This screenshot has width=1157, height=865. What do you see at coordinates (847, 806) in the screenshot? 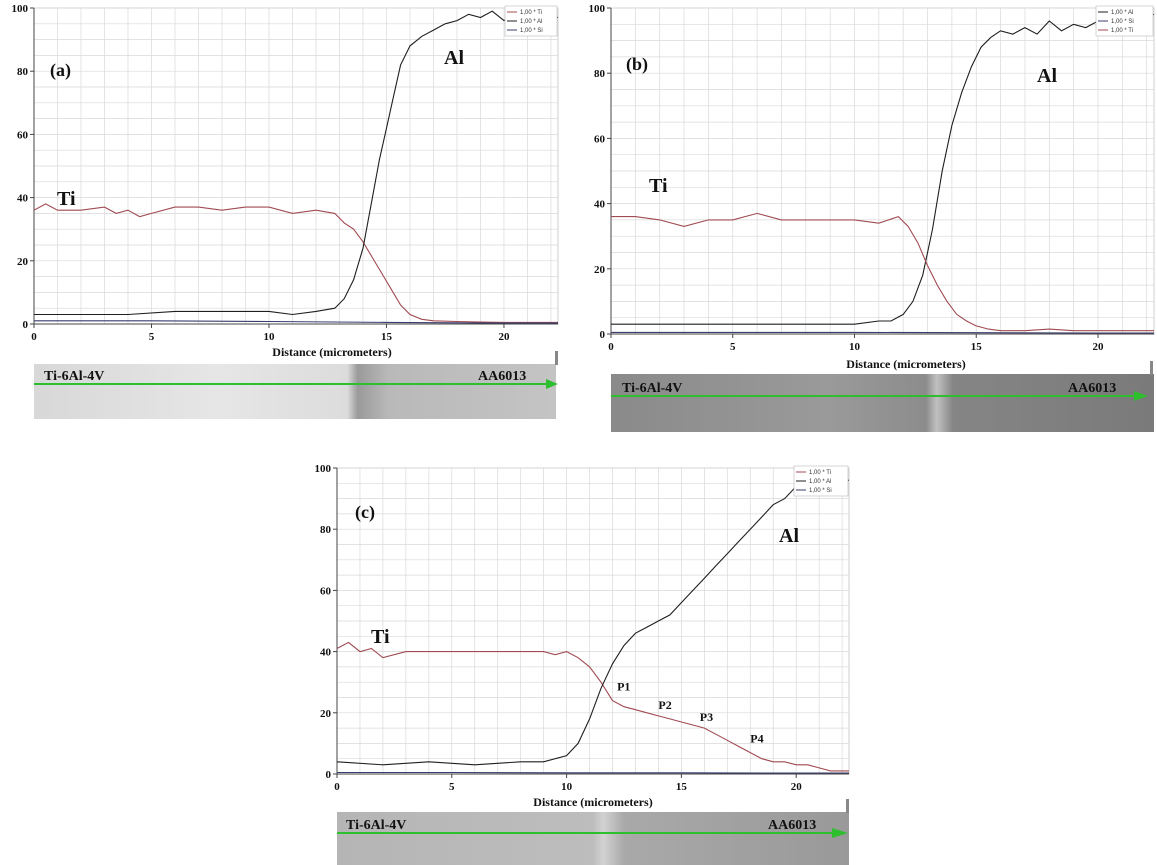
I see `panel-c-scrollbar-stub` at bounding box center [847, 806].